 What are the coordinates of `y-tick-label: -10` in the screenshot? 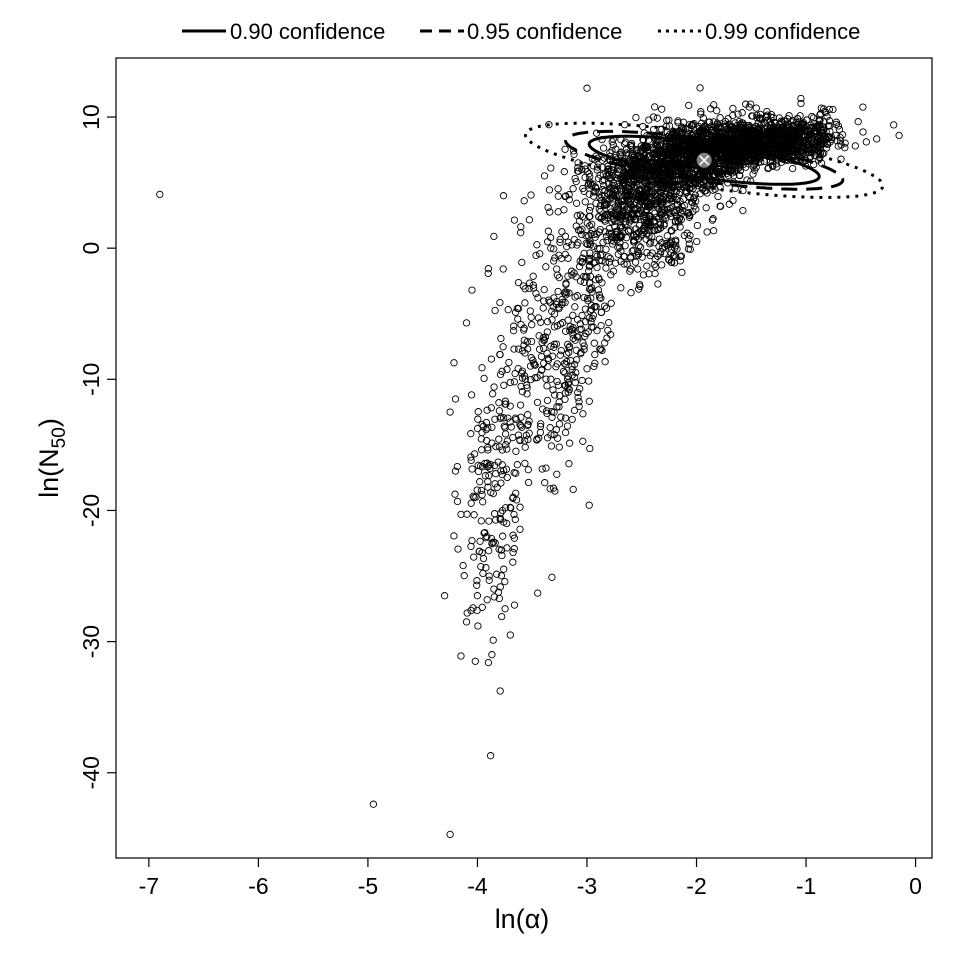 It's located at (91, 379).